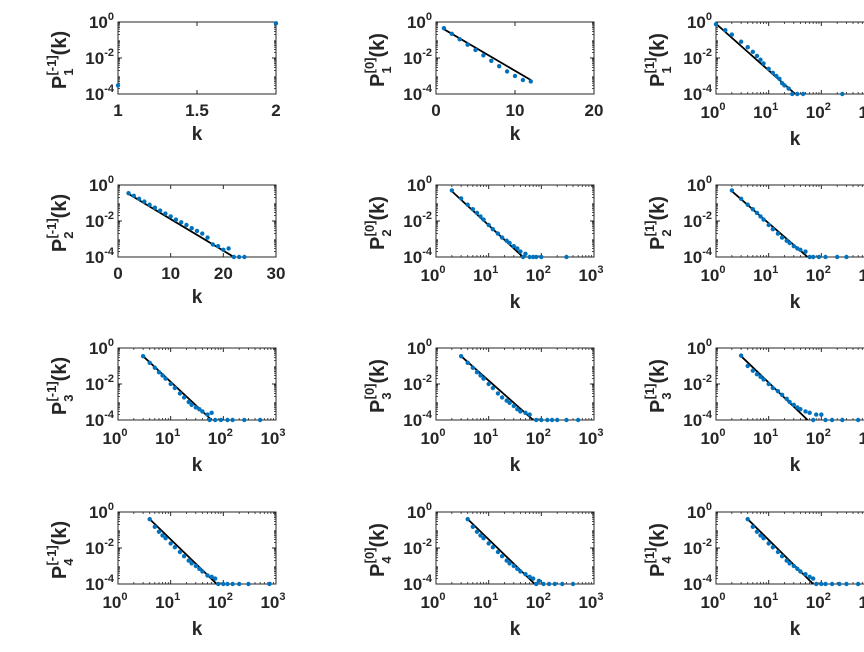  I want to click on x-tick-label: 1, so click(117, 110).